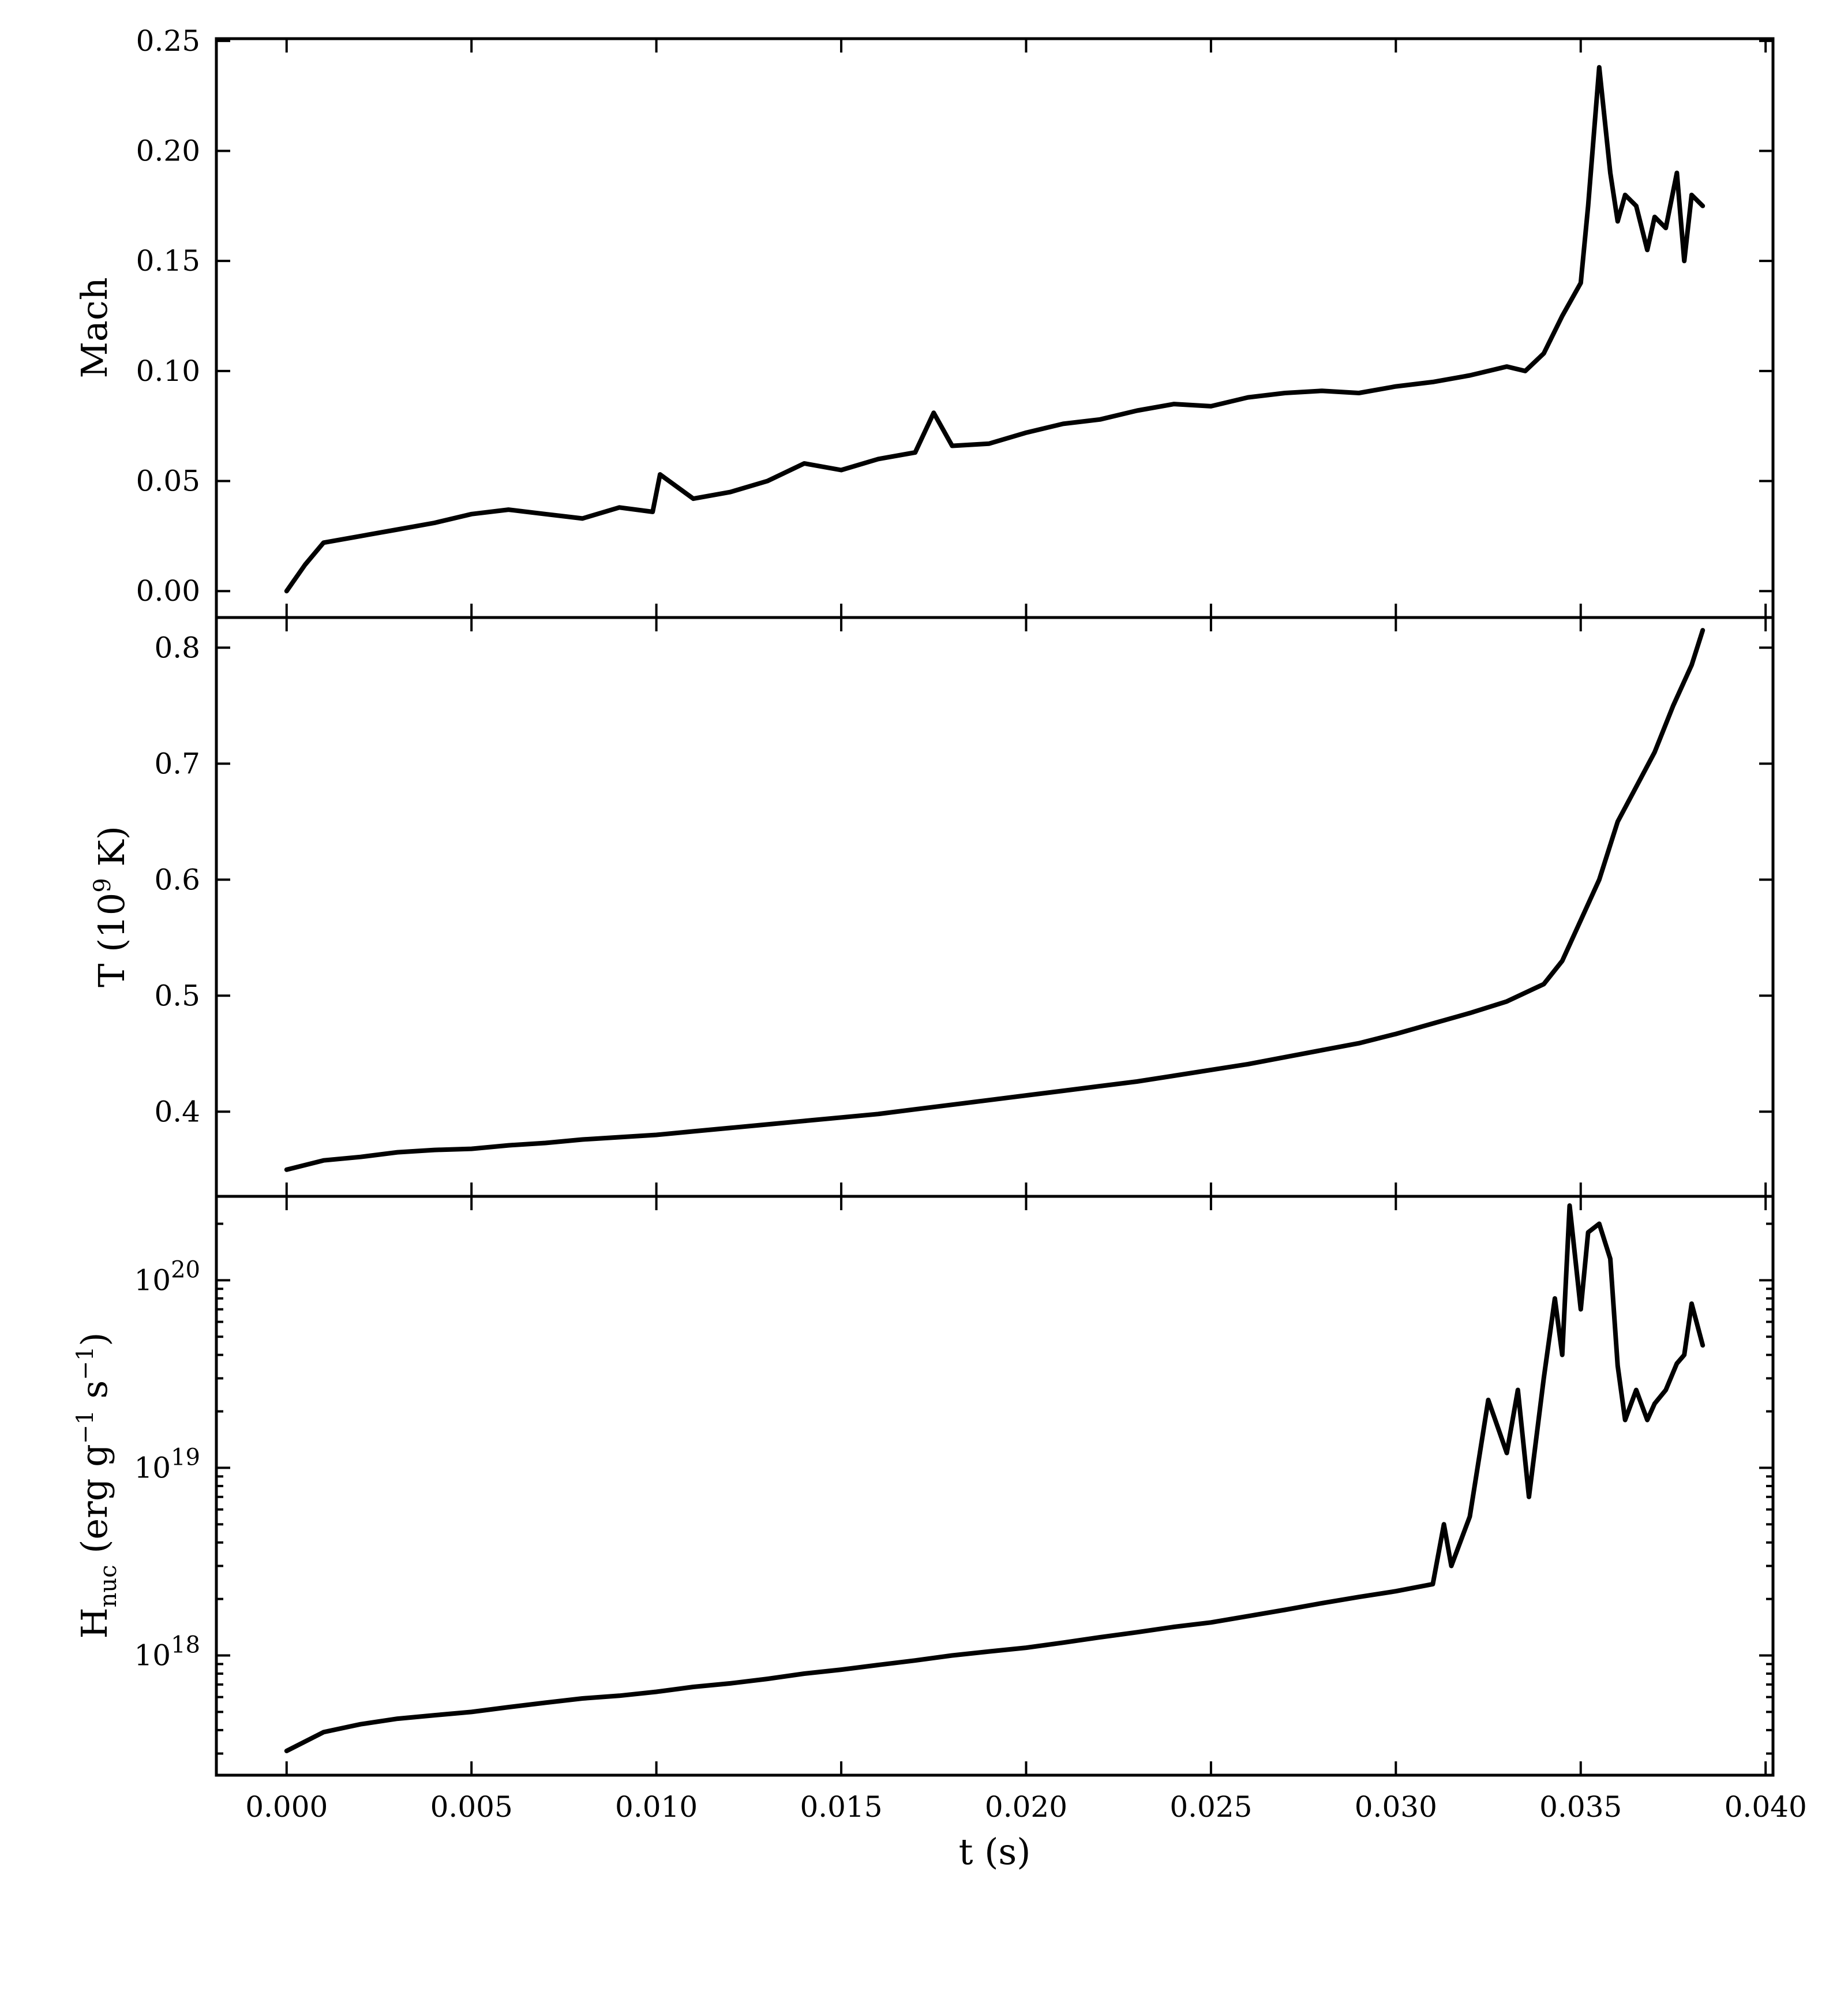 The image size is (1848, 2002). What do you see at coordinates (177, 879) in the screenshot?
I see `y-tick-label: 0.6` at bounding box center [177, 879].